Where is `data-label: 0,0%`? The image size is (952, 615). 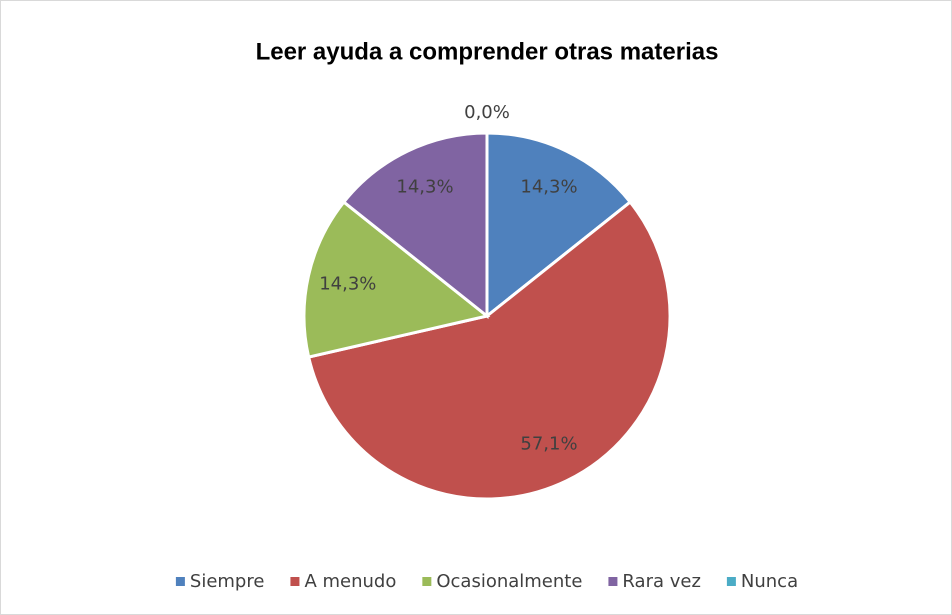
data-label: 0,0% is located at coordinates (487, 112).